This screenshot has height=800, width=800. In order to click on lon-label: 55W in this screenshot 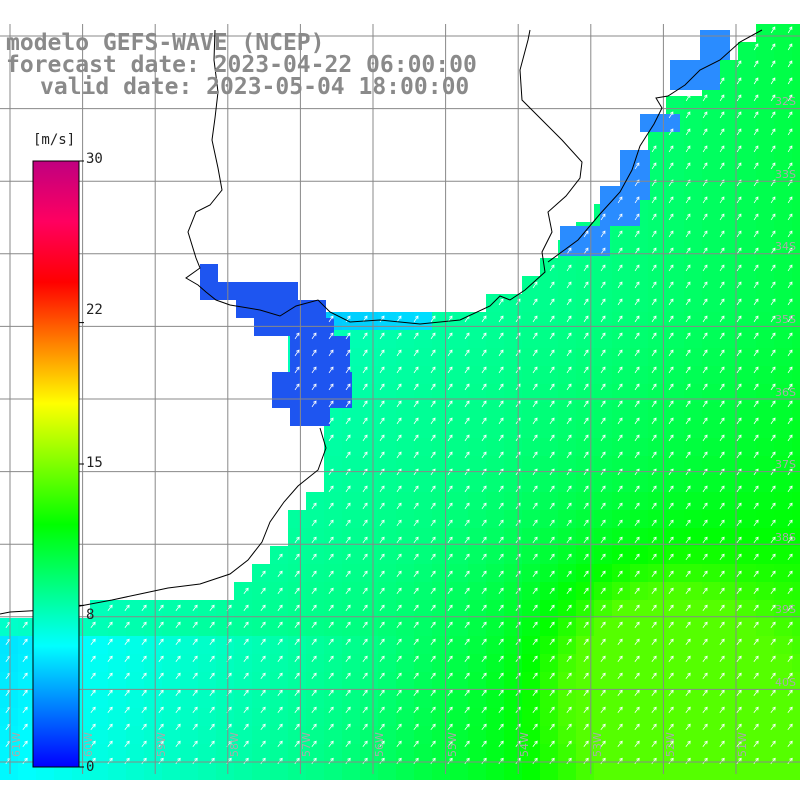, I will do `click(452, 744)`.